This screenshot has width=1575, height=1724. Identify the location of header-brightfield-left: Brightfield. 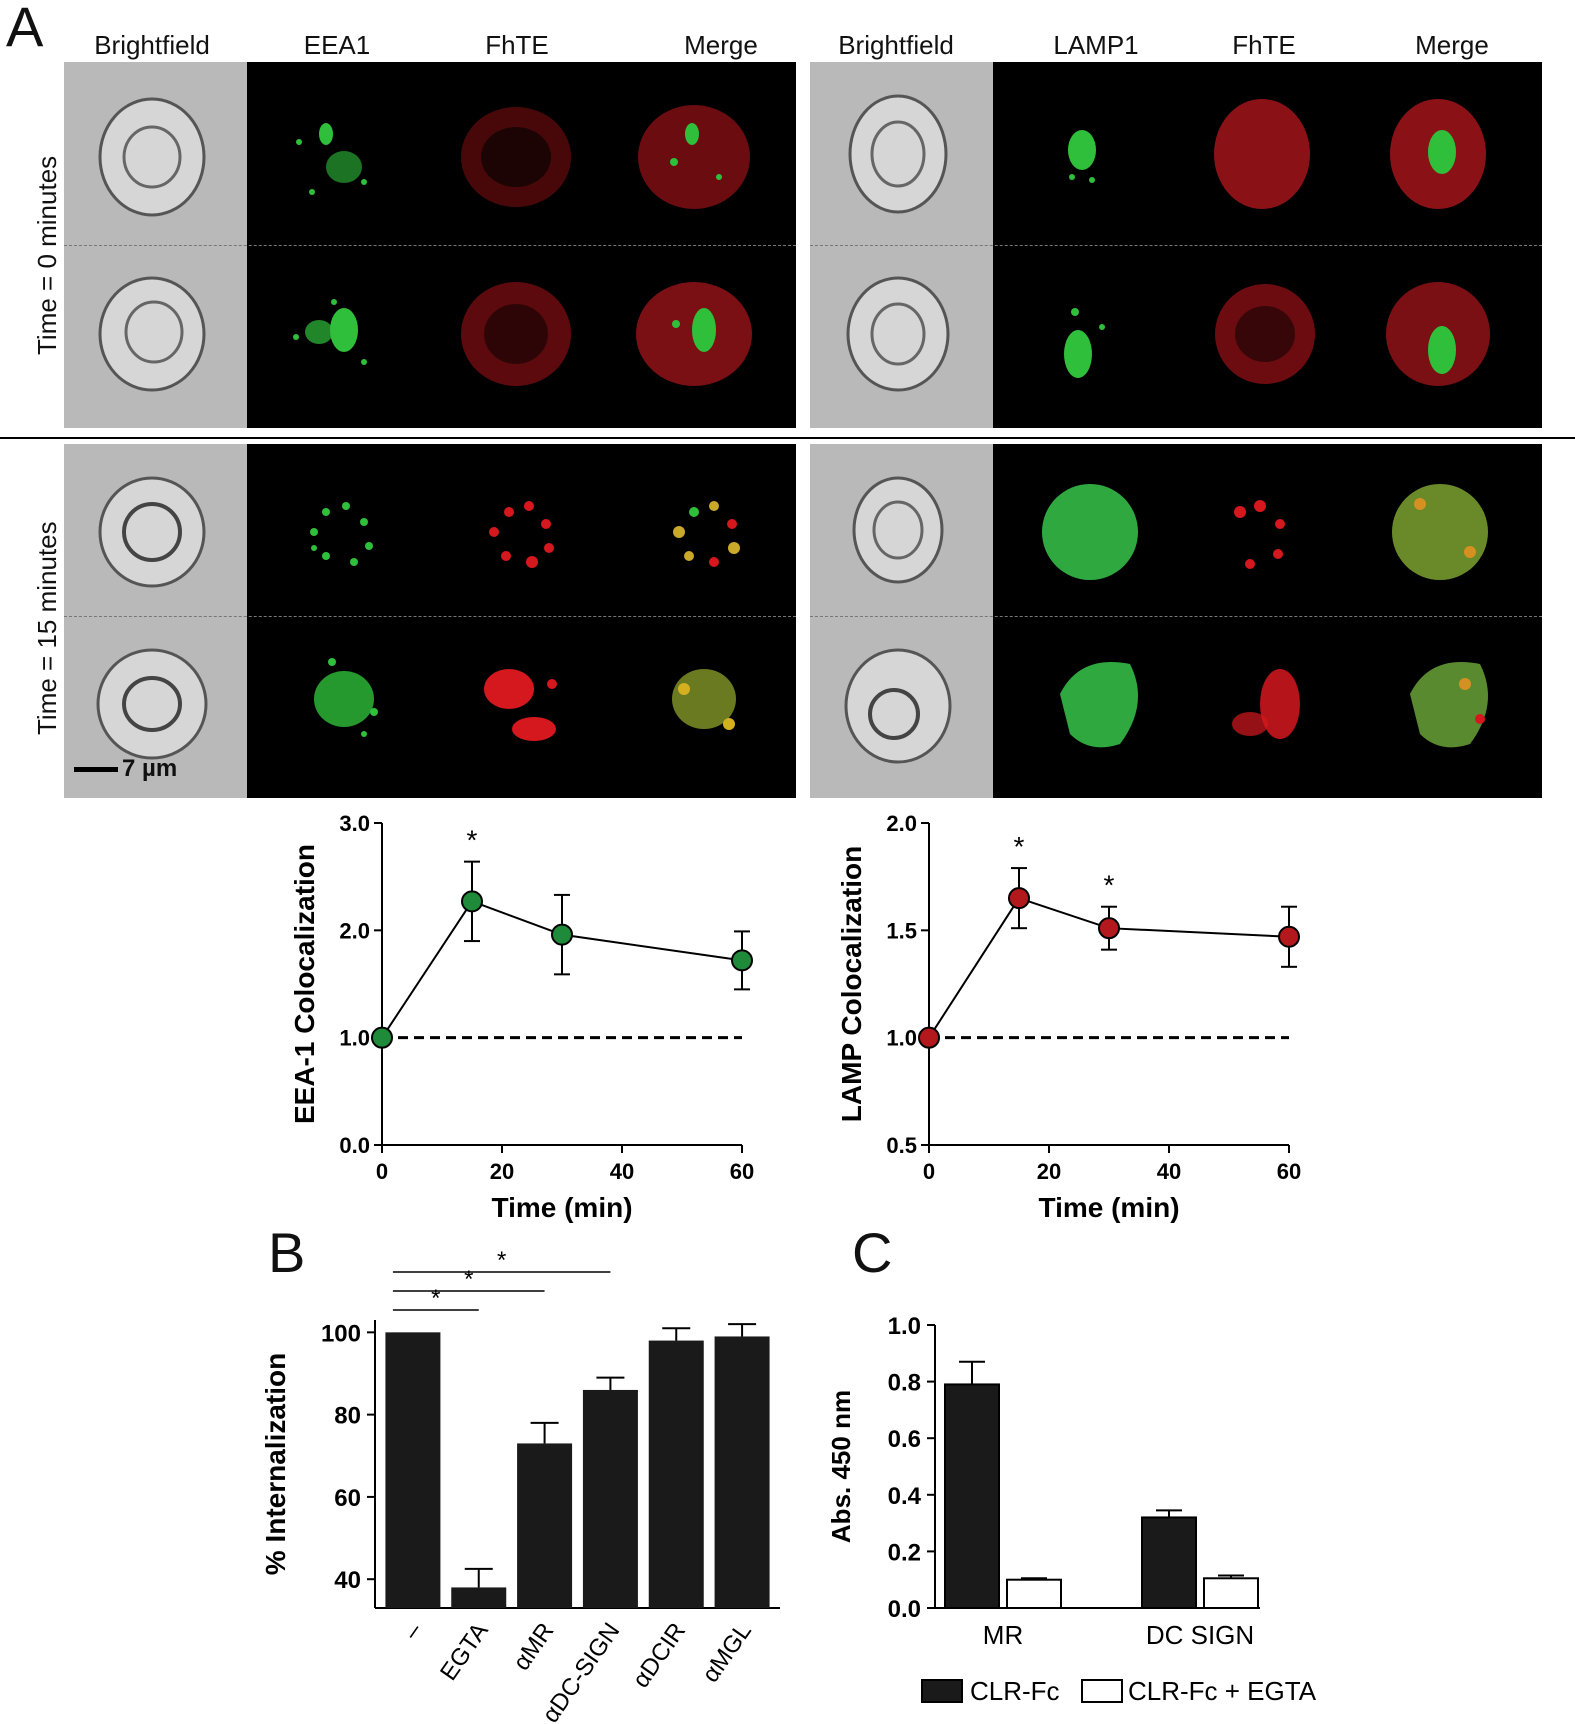
(152, 45).